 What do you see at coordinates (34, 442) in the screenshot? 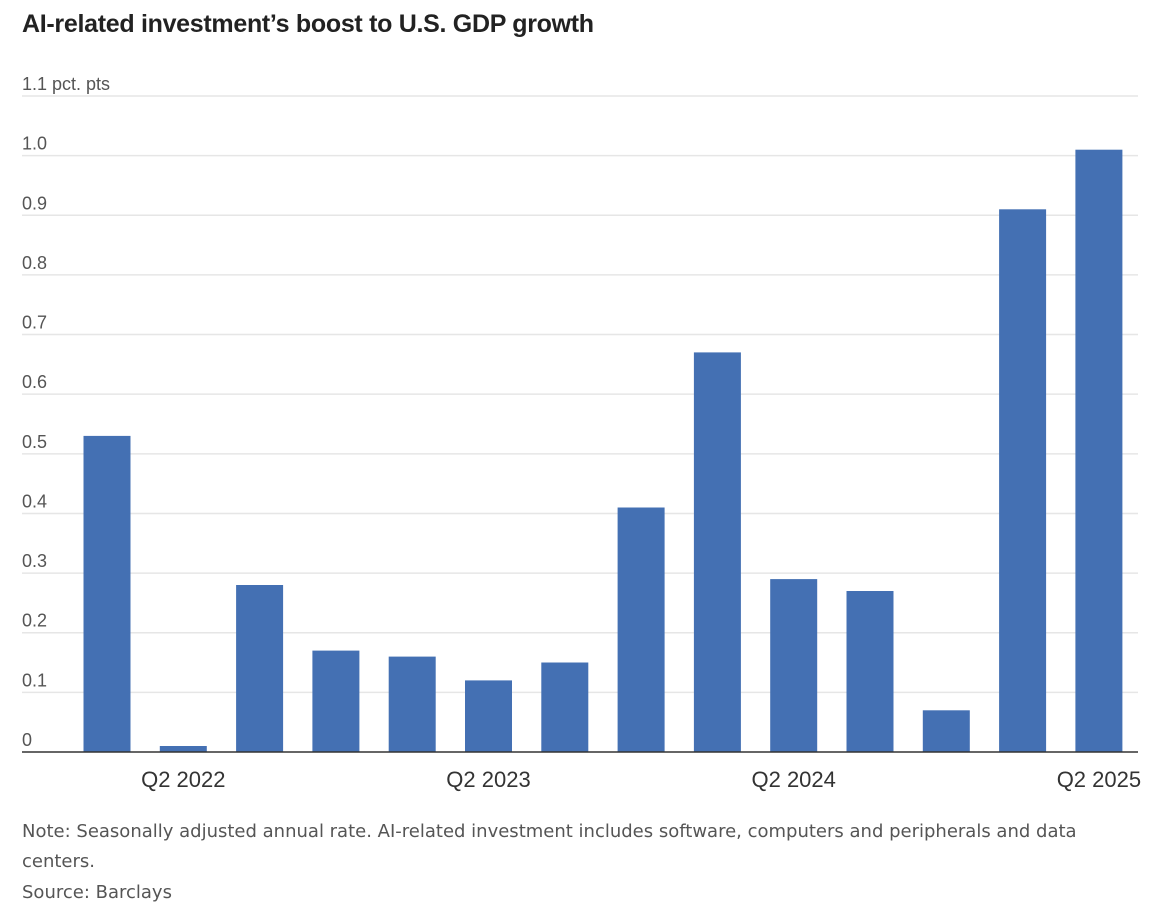
I see `y-tick-label: 0.5` at bounding box center [34, 442].